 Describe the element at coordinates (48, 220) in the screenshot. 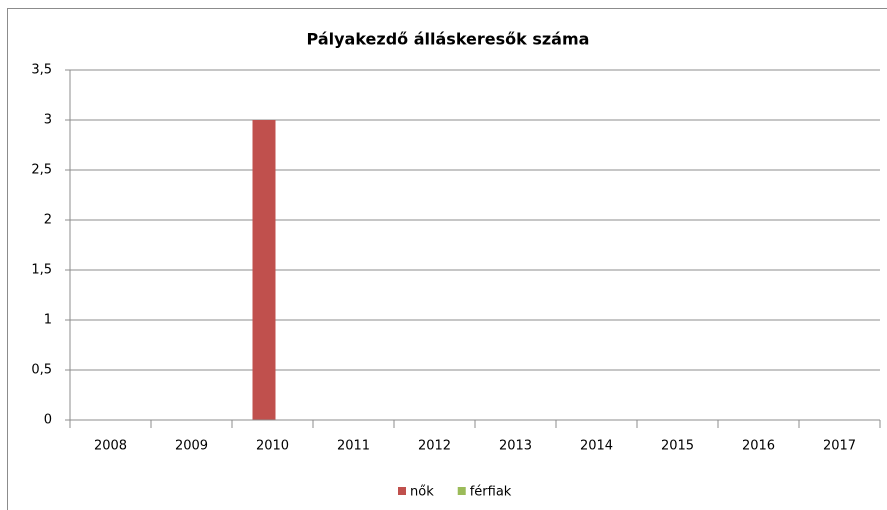

I see `y-tick-label: 2` at that location.